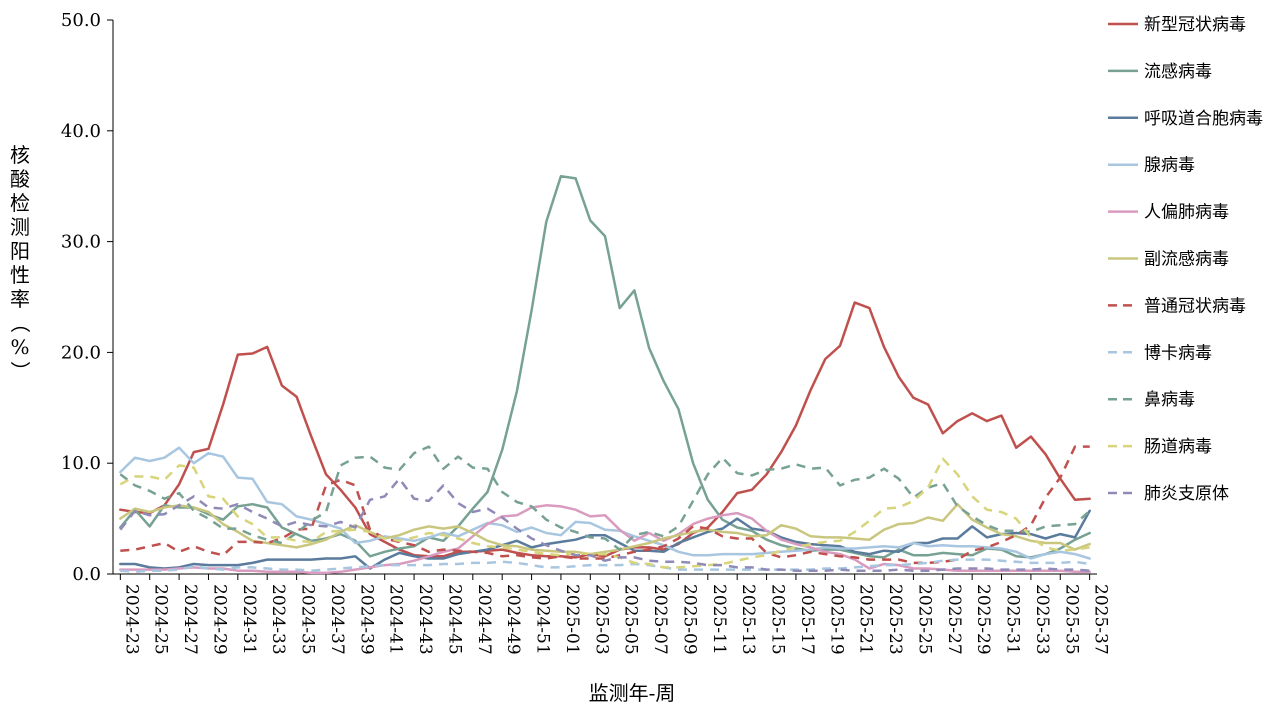 This screenshot has height=720, width=1280. What do you see at coordinates (81, 20) in the screenshot?
I see `y-tick-label: 50.0` at bounding box center [81, 20].